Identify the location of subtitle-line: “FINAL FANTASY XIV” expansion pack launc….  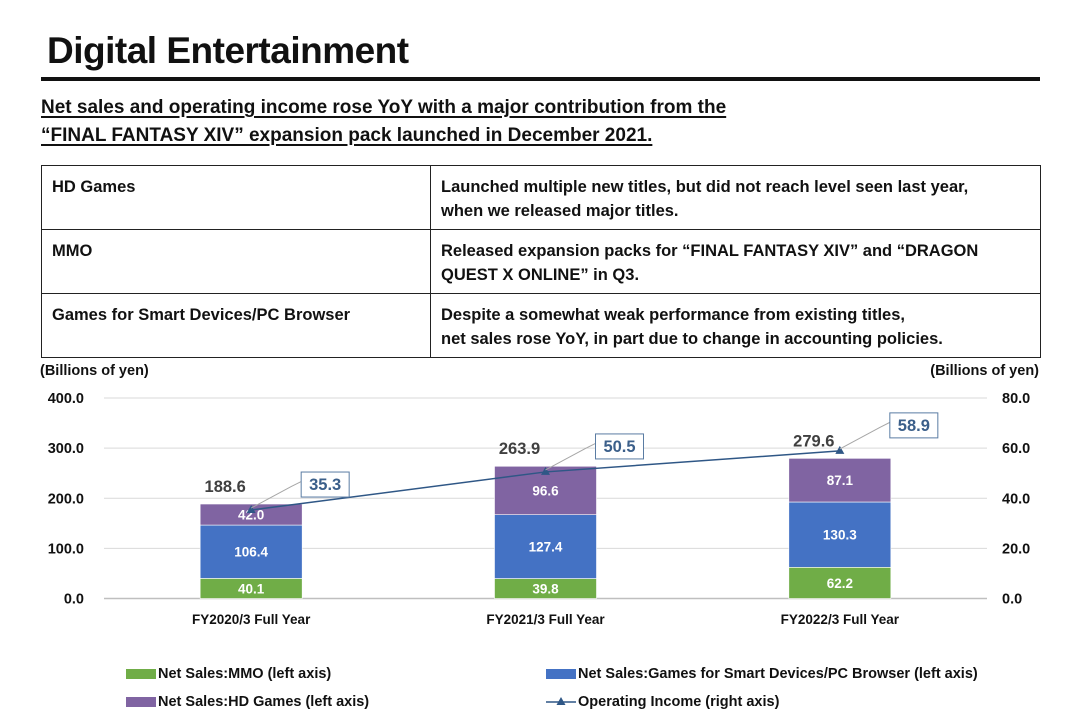
(347, 135).